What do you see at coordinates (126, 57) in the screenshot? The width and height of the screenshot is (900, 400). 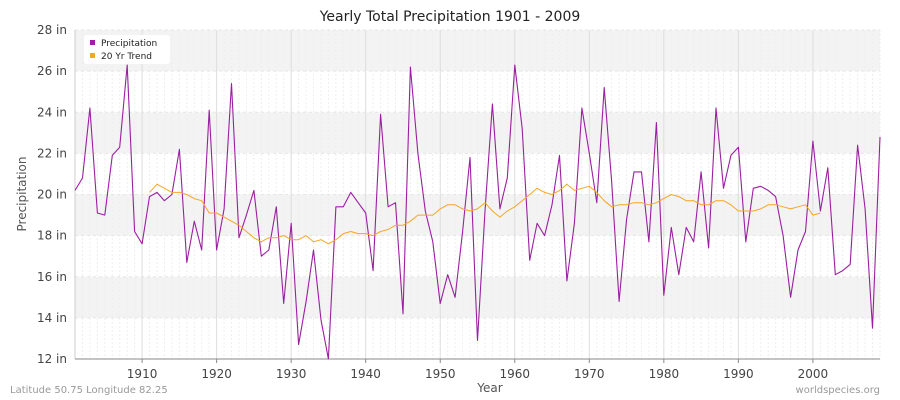 I see `legend-label-trend: 20 Yr Trend` at bounding box center [126, 57].